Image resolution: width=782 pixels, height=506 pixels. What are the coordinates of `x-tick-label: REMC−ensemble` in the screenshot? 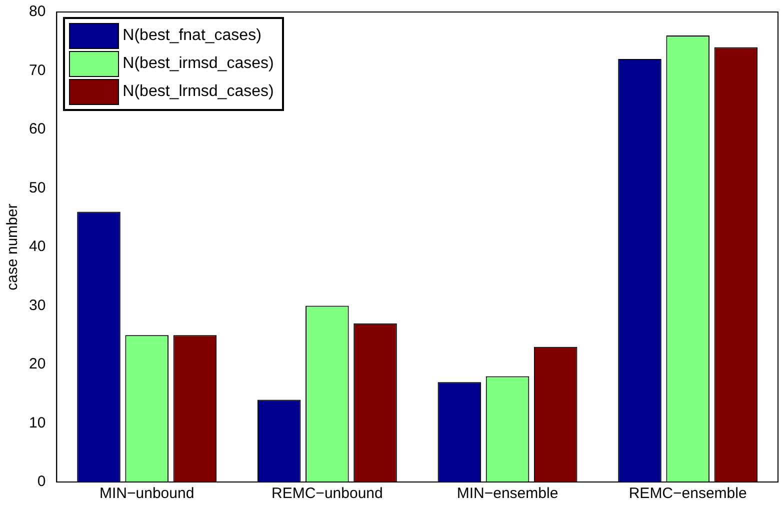 It's located at (687, 493).